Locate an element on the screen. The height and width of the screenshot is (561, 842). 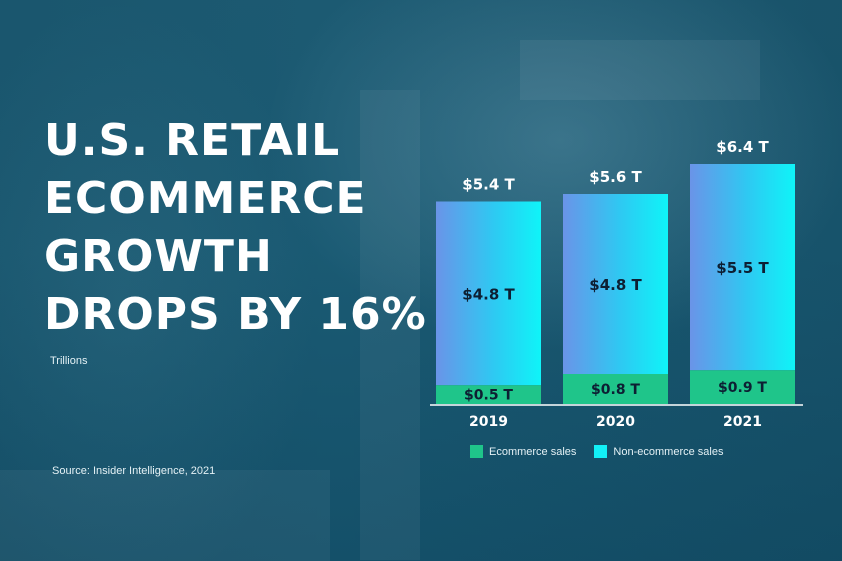
units-label: Trillions is located at coordinates (69, 361).